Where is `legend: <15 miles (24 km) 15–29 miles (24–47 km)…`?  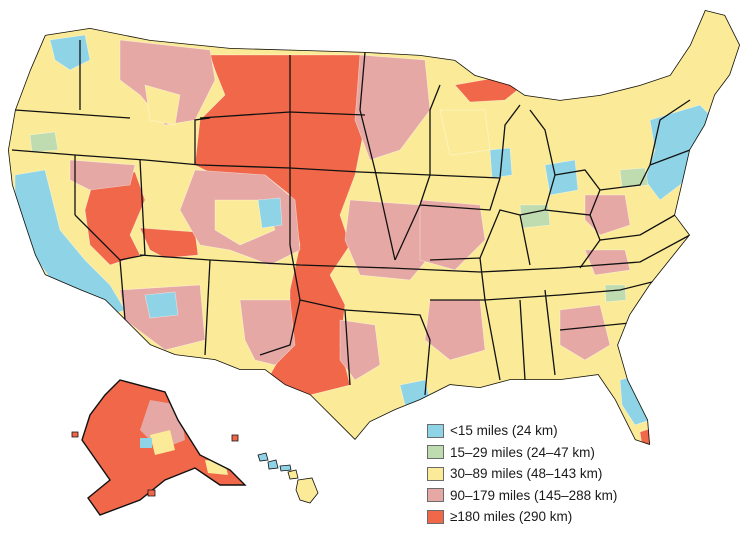
legend: <15 miles (24 km) 15–29 miles (24–47 km)… is located at coordinates (537, 474).